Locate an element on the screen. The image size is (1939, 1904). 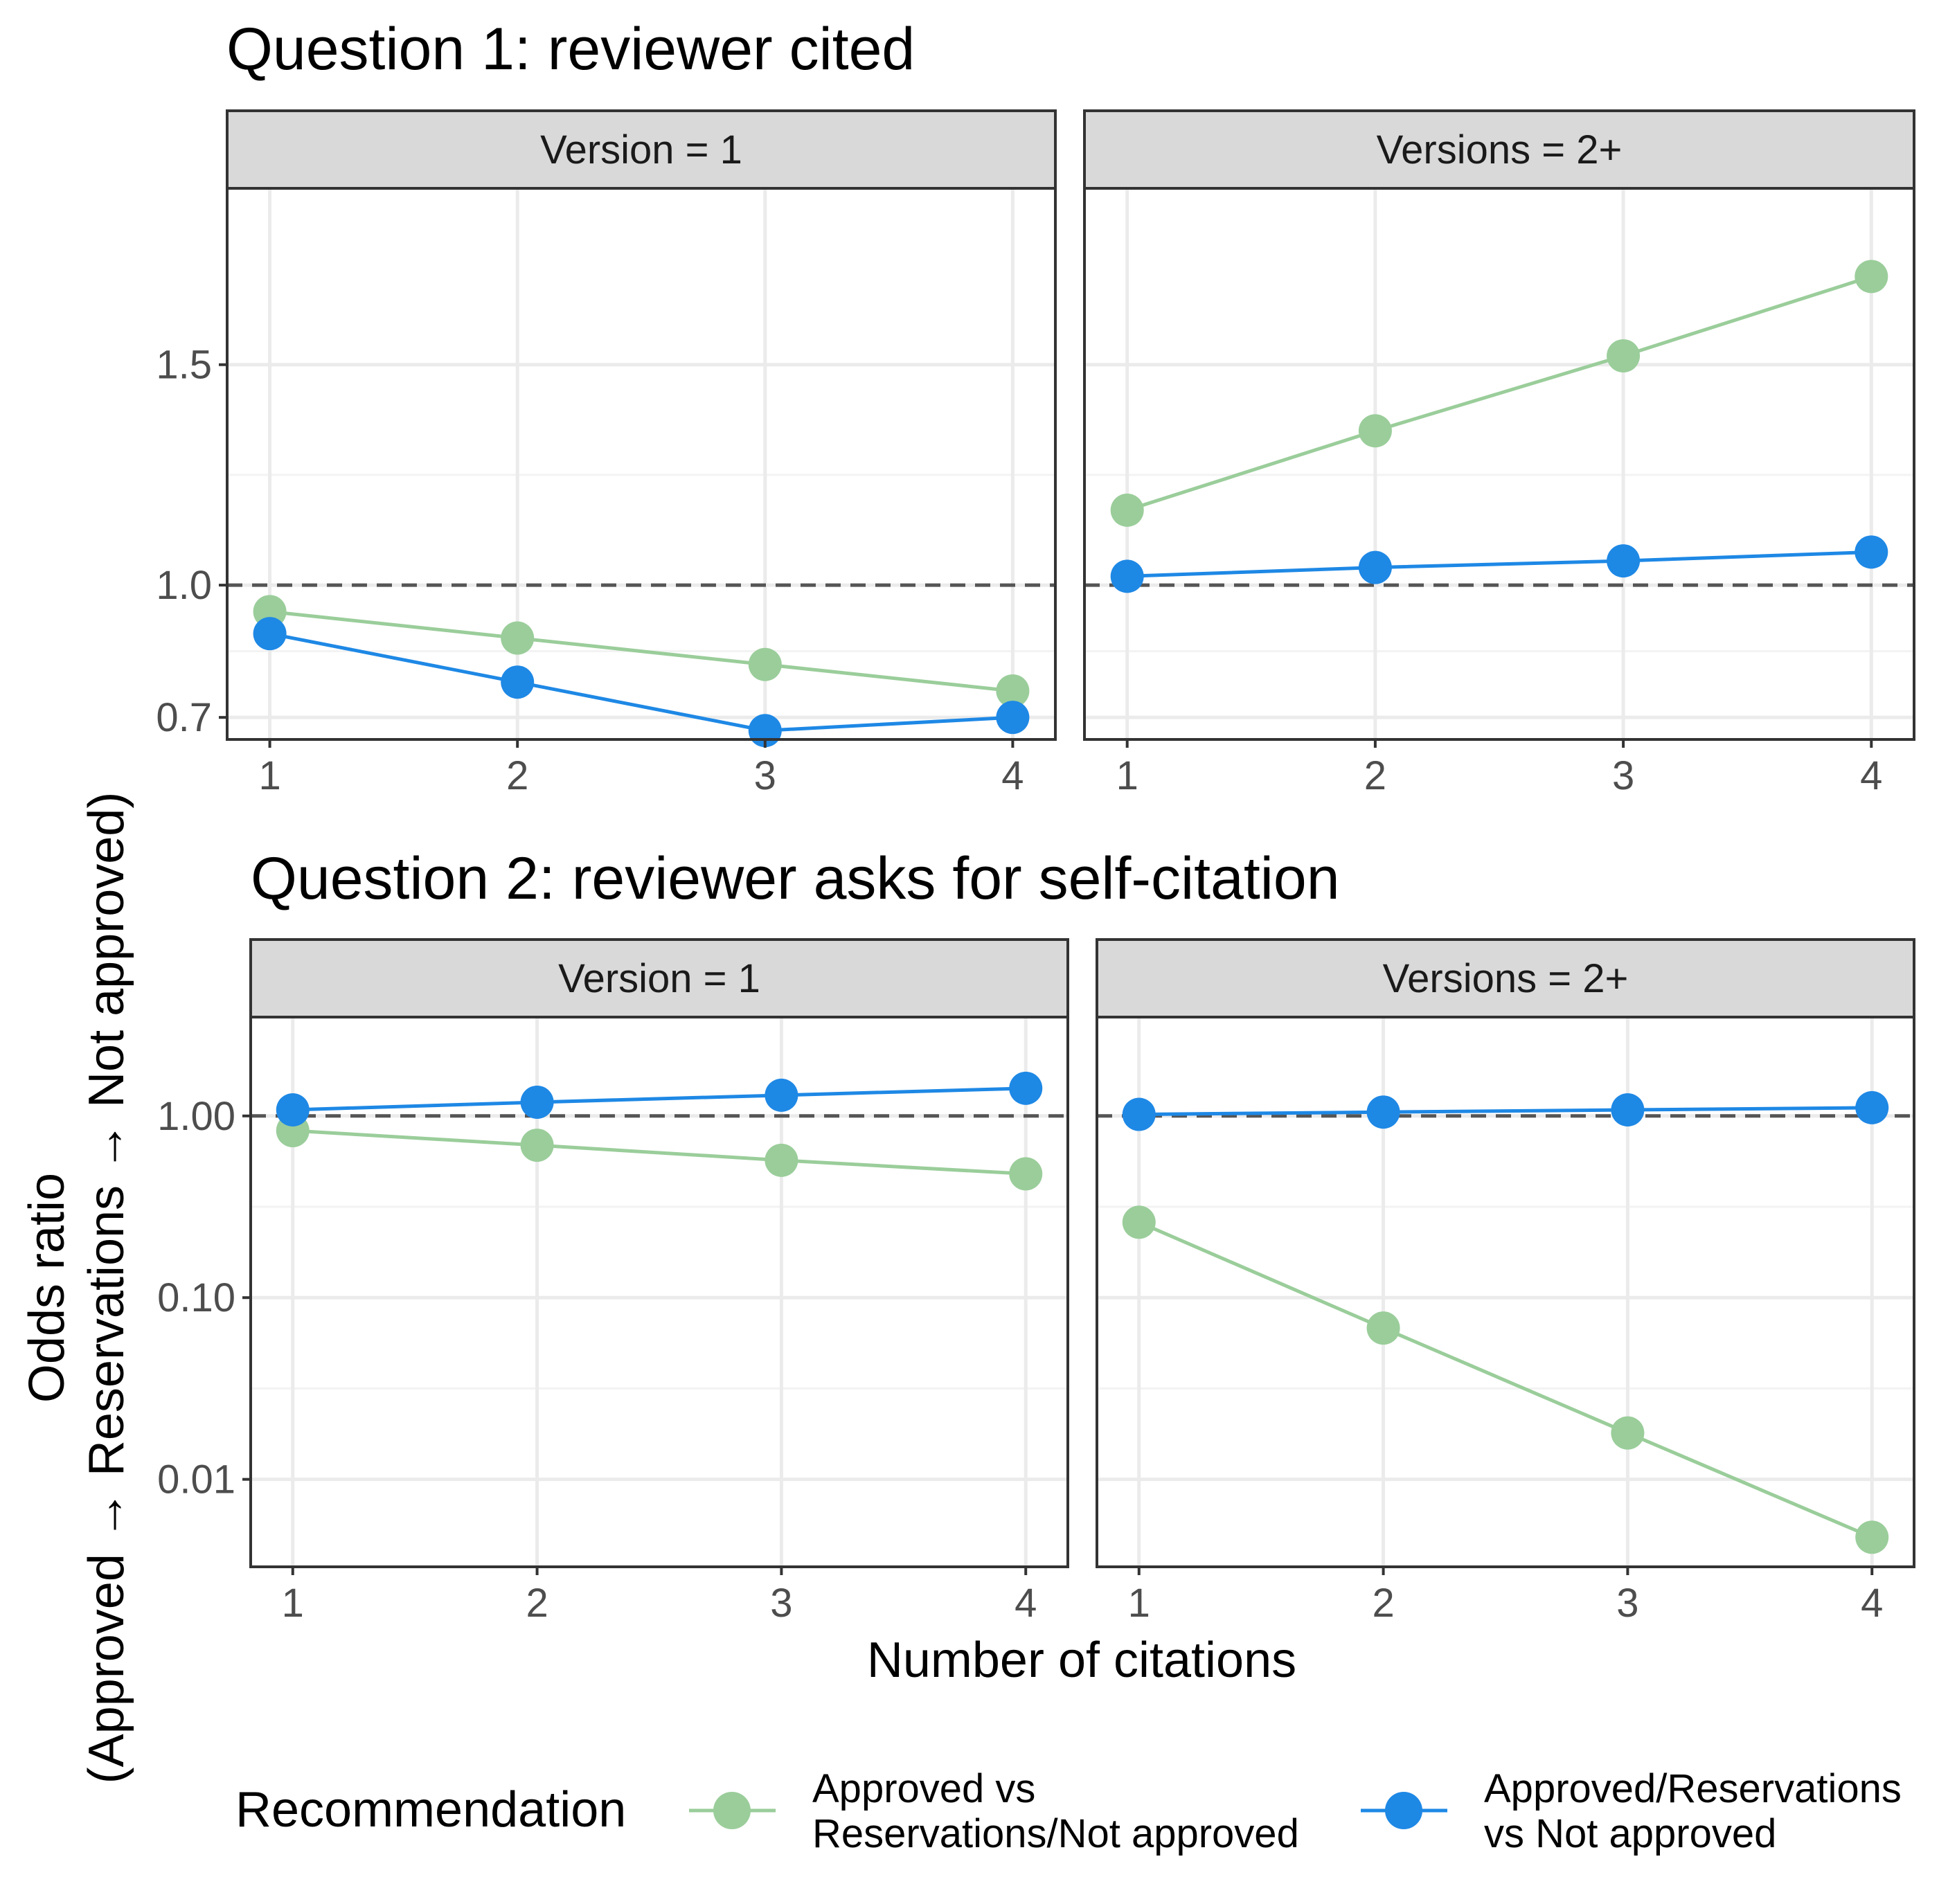
legend-item-2-line2: vs Not approved is located at coordinates (1630, 1834).